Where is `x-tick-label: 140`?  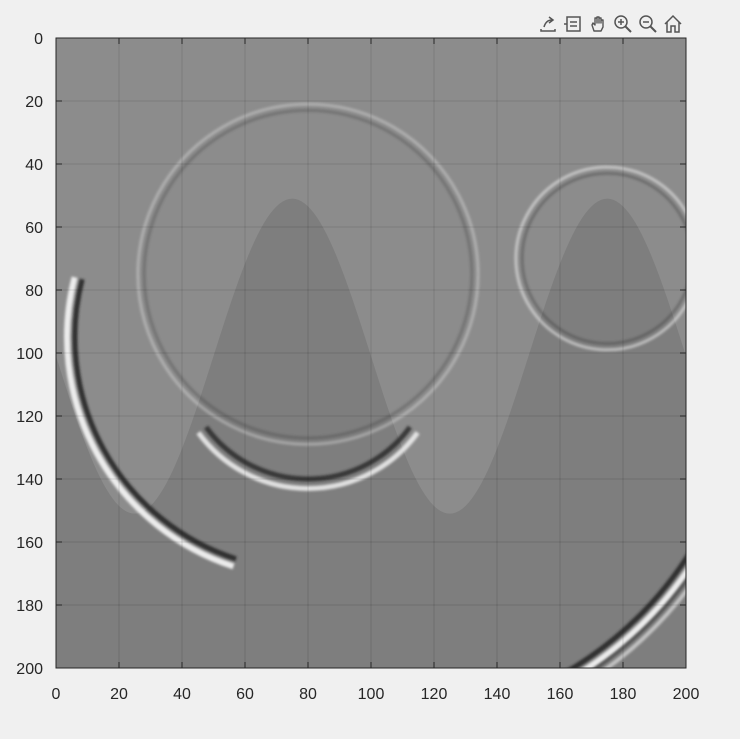 x-tick-label: 140 is located at coordinates (497, 694).